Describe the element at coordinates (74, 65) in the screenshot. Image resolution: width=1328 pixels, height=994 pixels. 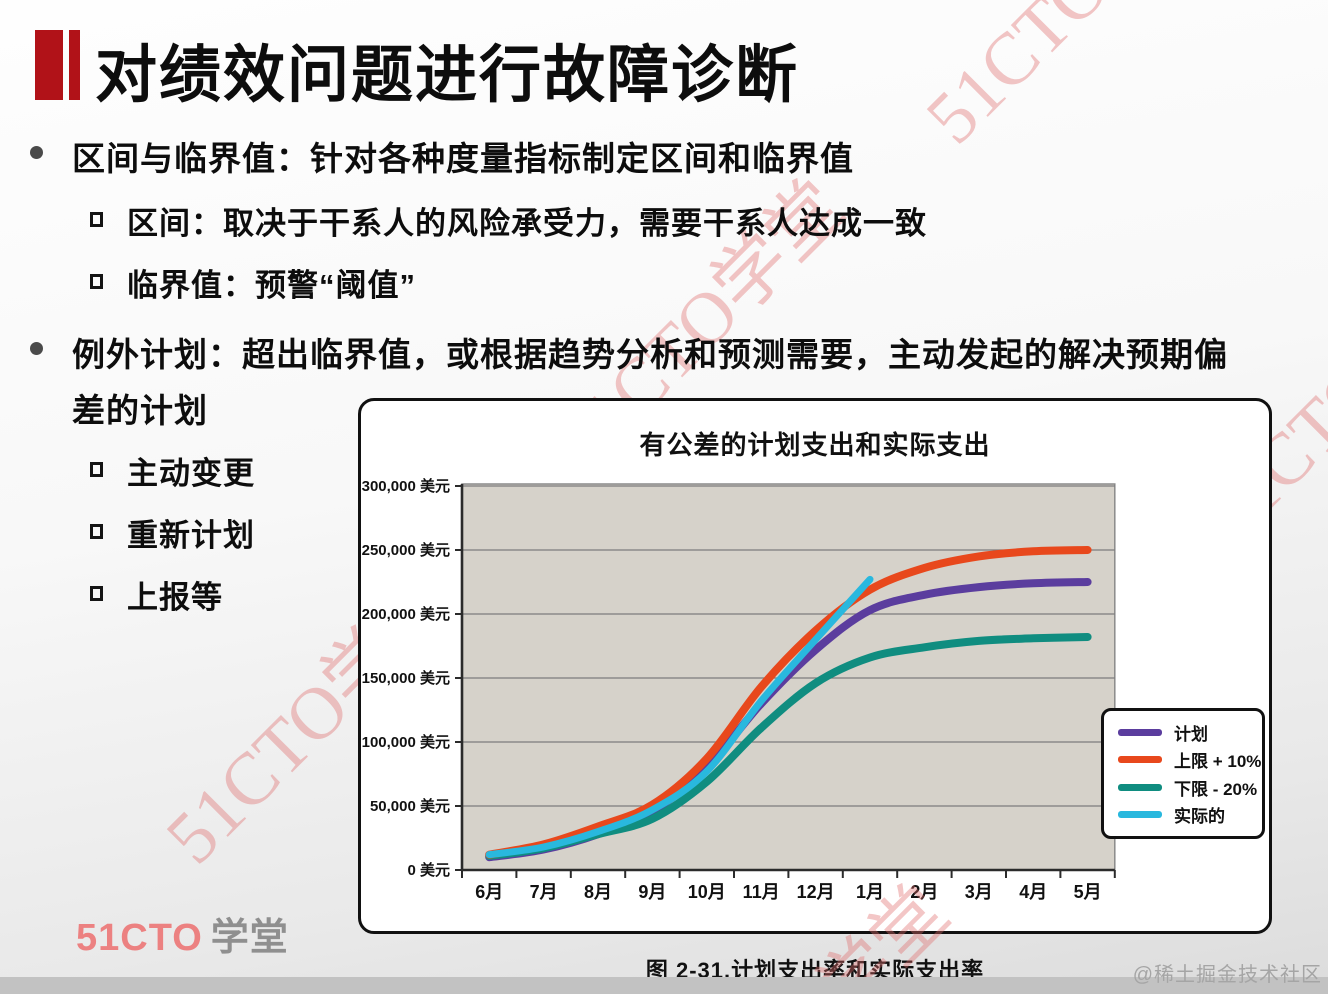
I see `title-accent-bar-thin` at that location.